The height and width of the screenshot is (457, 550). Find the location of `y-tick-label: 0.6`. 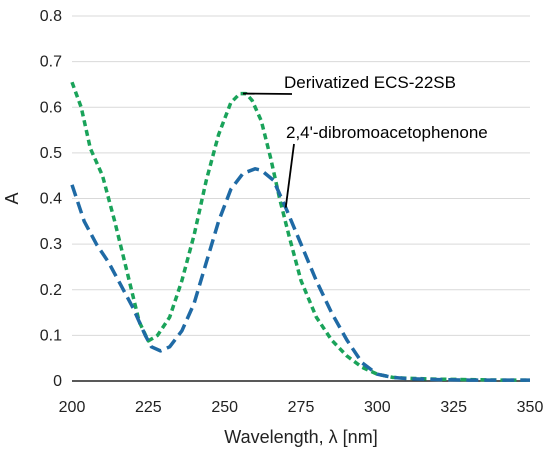

y-tick-label: 0.6 is located at coordinates (51, 107).